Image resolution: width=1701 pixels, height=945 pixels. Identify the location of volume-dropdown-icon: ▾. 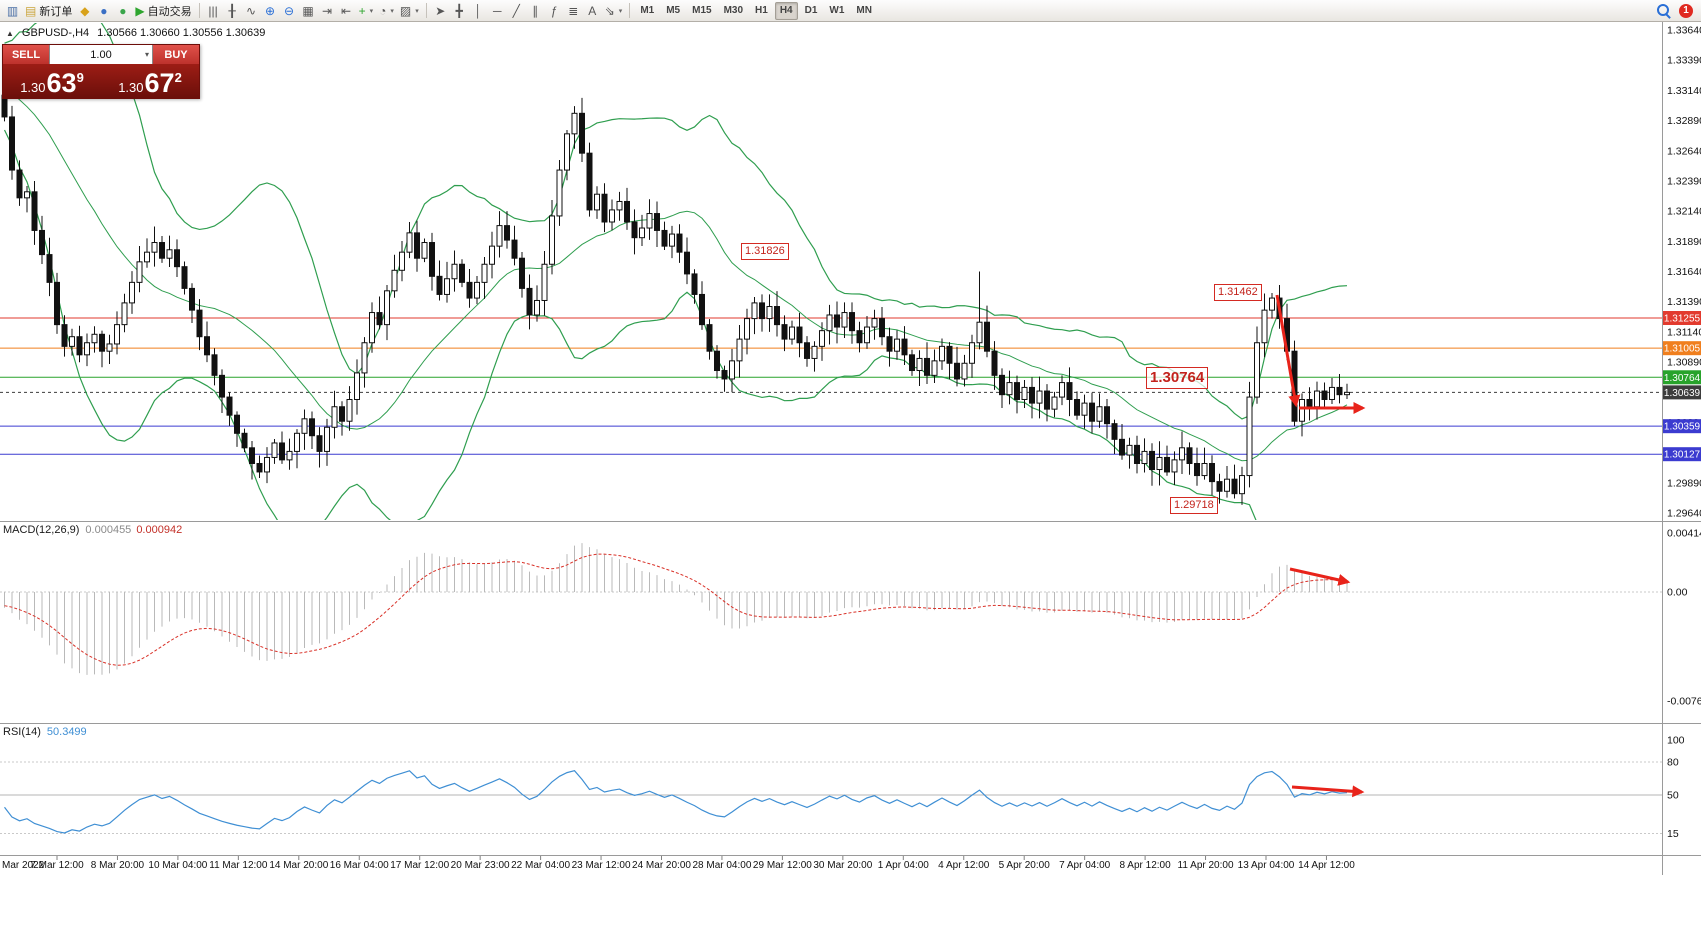
(146, 54).